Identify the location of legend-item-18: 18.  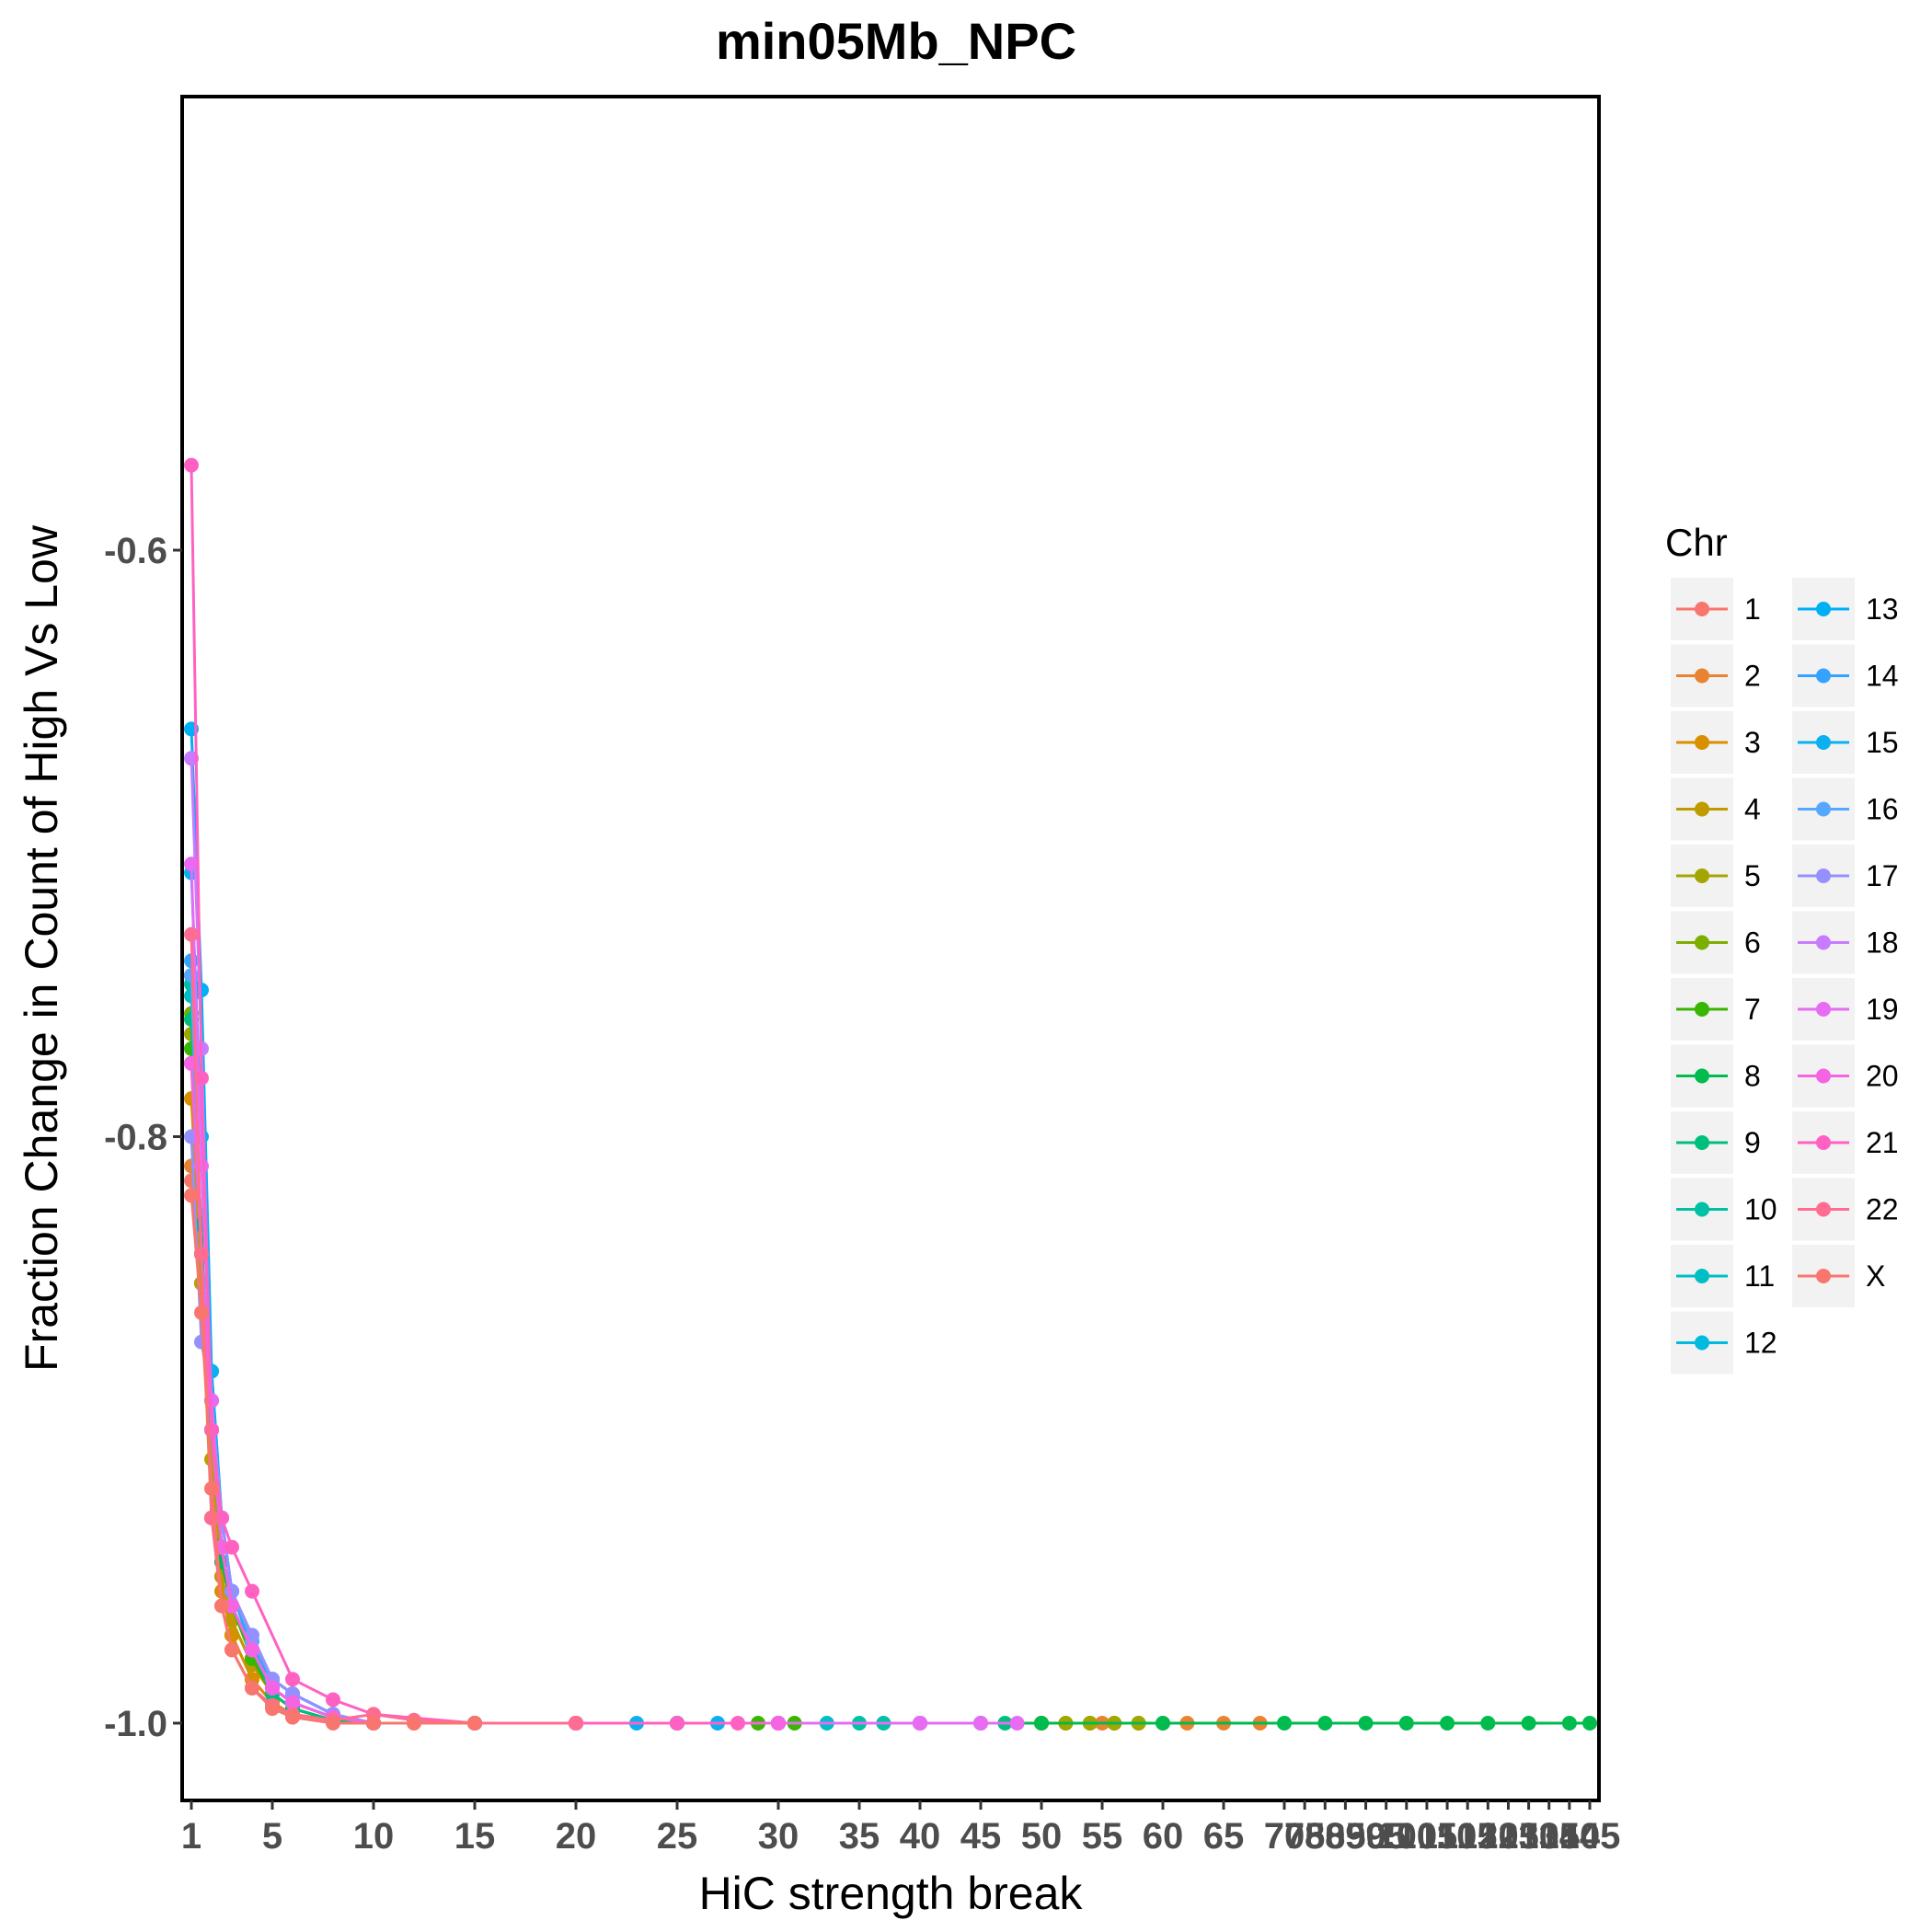
(1845, 942).